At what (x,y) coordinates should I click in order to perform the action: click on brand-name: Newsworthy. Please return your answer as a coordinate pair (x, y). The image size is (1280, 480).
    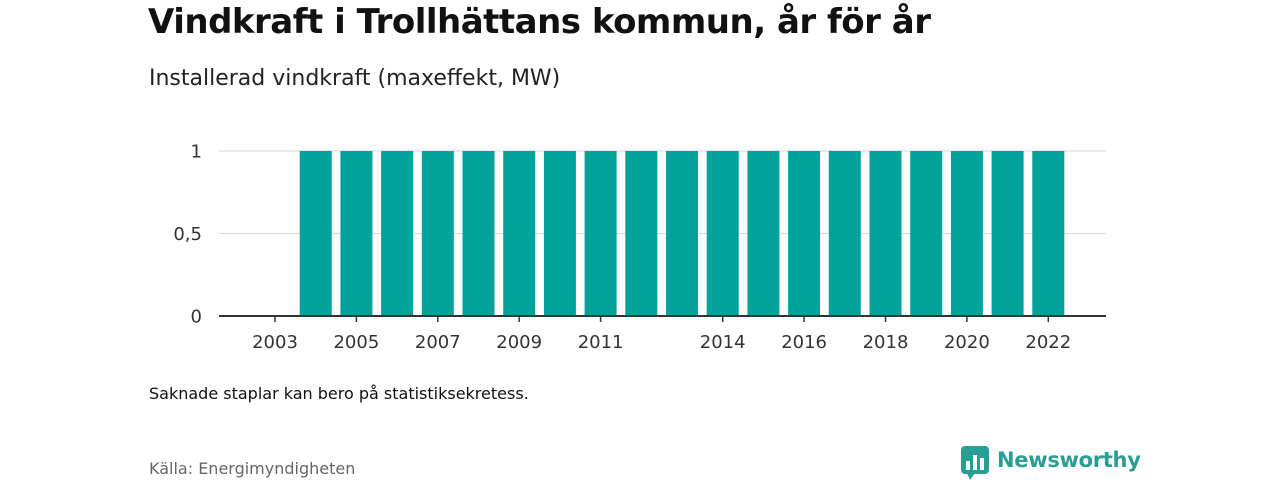
    Looking at the image, I should click on (1069, 460).